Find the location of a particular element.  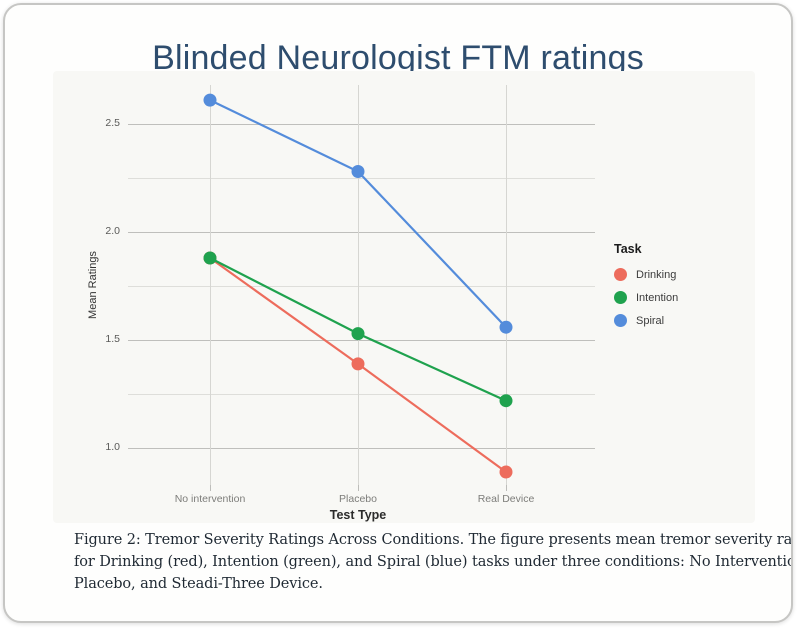

page-title: Blinded Neurologist FTM ratings is located at coordinates (398, 57).